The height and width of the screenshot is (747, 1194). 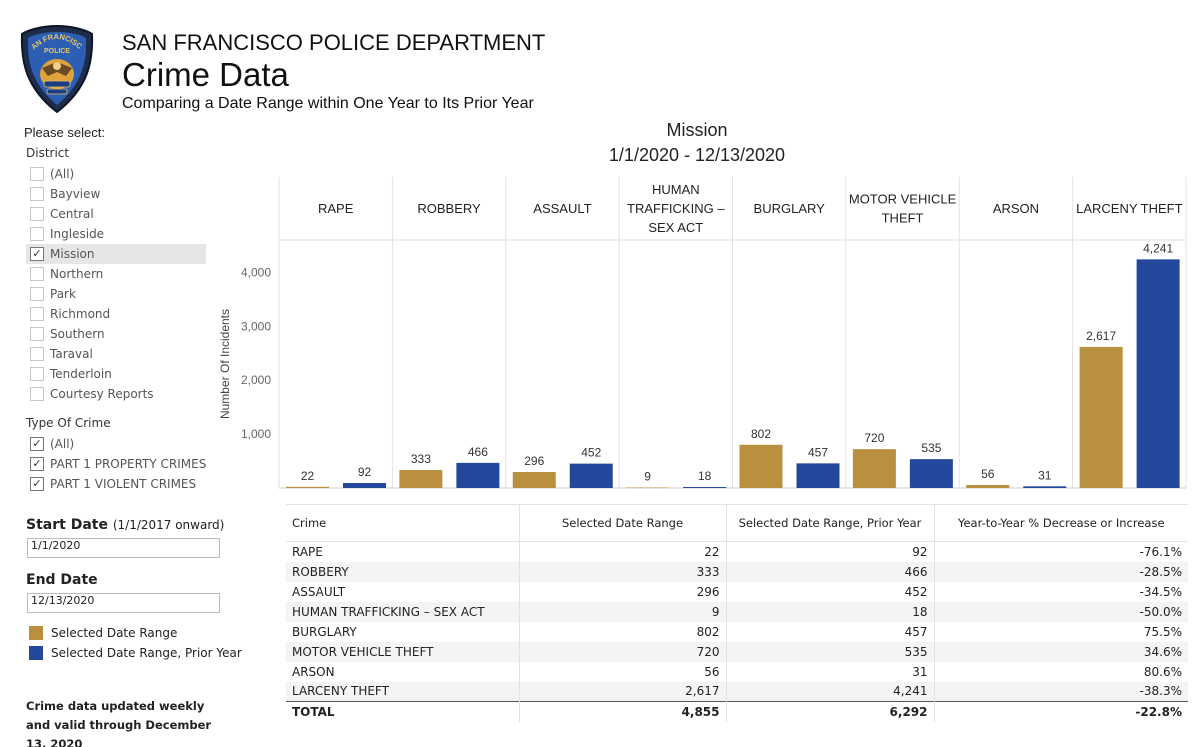 What do you see at coordinates (116, 314) in the screenshot?
I see `district-option-richmond: Richmond` at bounding box center [116, 314].